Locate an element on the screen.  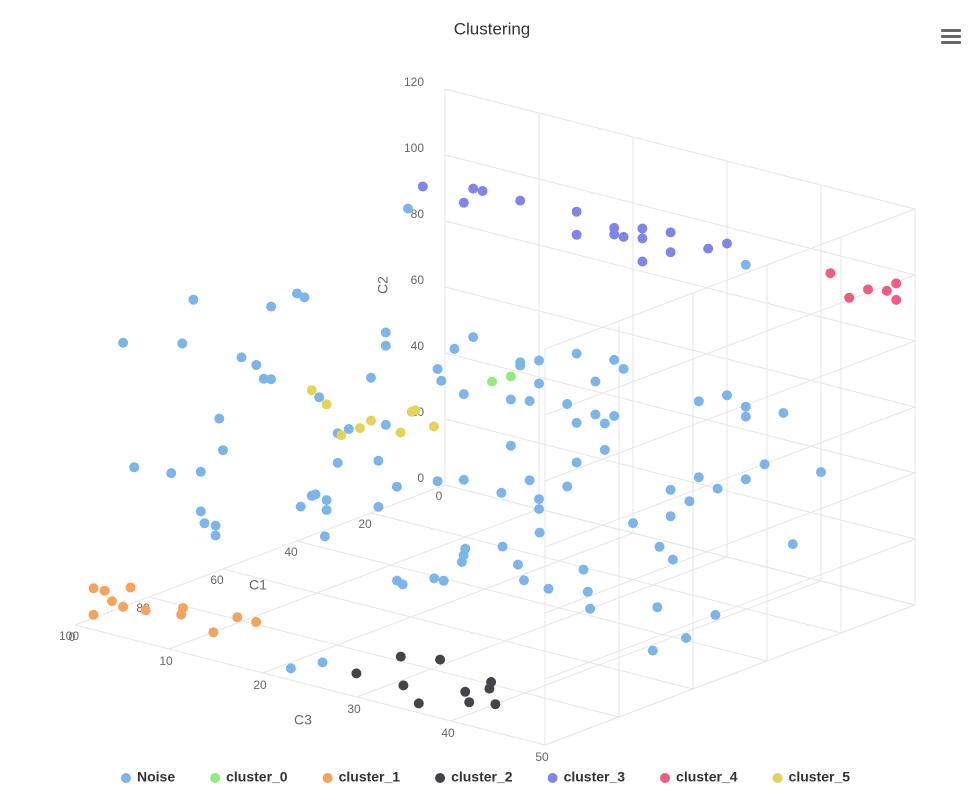
y-tick-label: 120 is located at coordinates (414, 82).